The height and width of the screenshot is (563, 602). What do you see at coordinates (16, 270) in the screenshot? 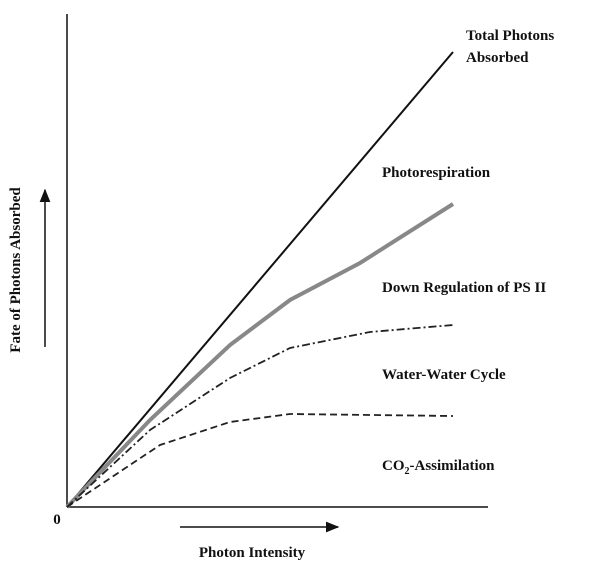
I see `y-axis-label: Fate of Photons Absorbed` at bounding box center [16, 270].